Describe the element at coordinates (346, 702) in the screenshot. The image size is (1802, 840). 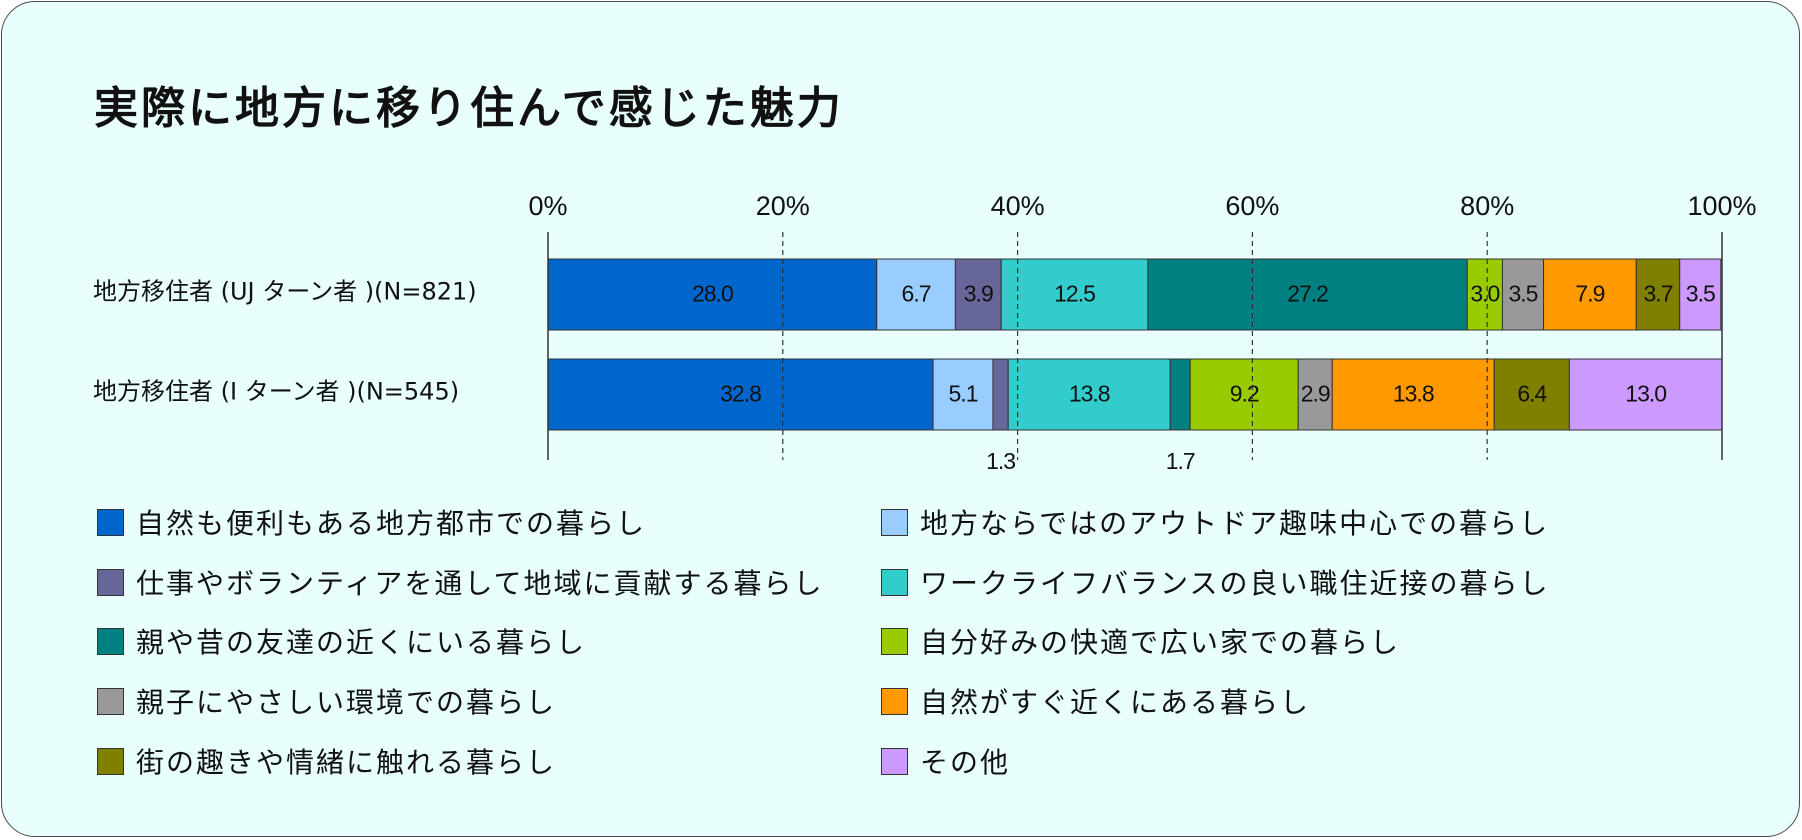
I see `legend-label: 親子にやさしい環境での暮らし` at that location.